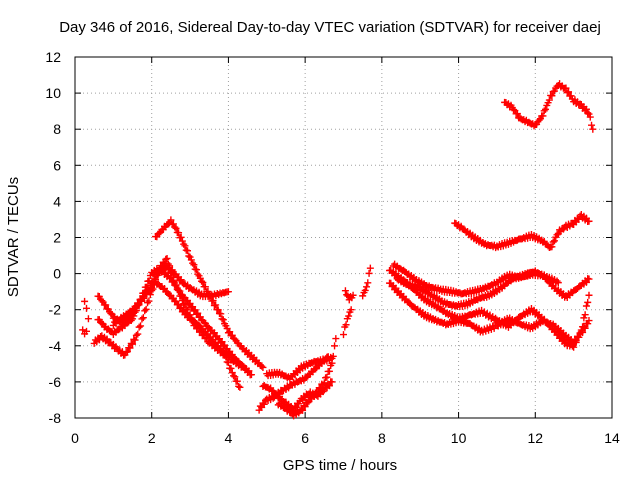 The image size is (640, 480). Describe the element at coordinates (382, 438) in the screenshot. I see `x-tick-label: 8` at that location.